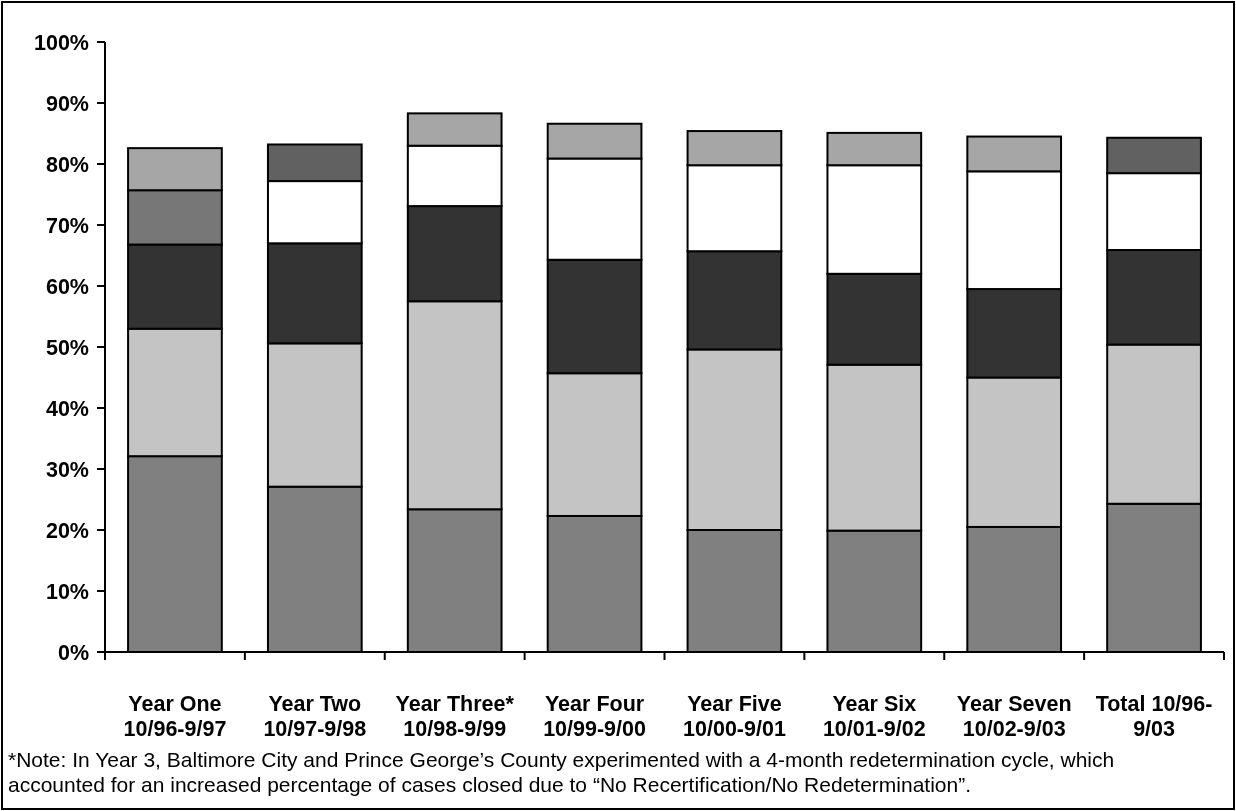 The width and height of the screenshot is (1236, 811). What do you see at coordinates (175, 716) in the screenshot?
I see `x-tick-label: Year One 10/96-9/97` at bounding box center [175, 716].